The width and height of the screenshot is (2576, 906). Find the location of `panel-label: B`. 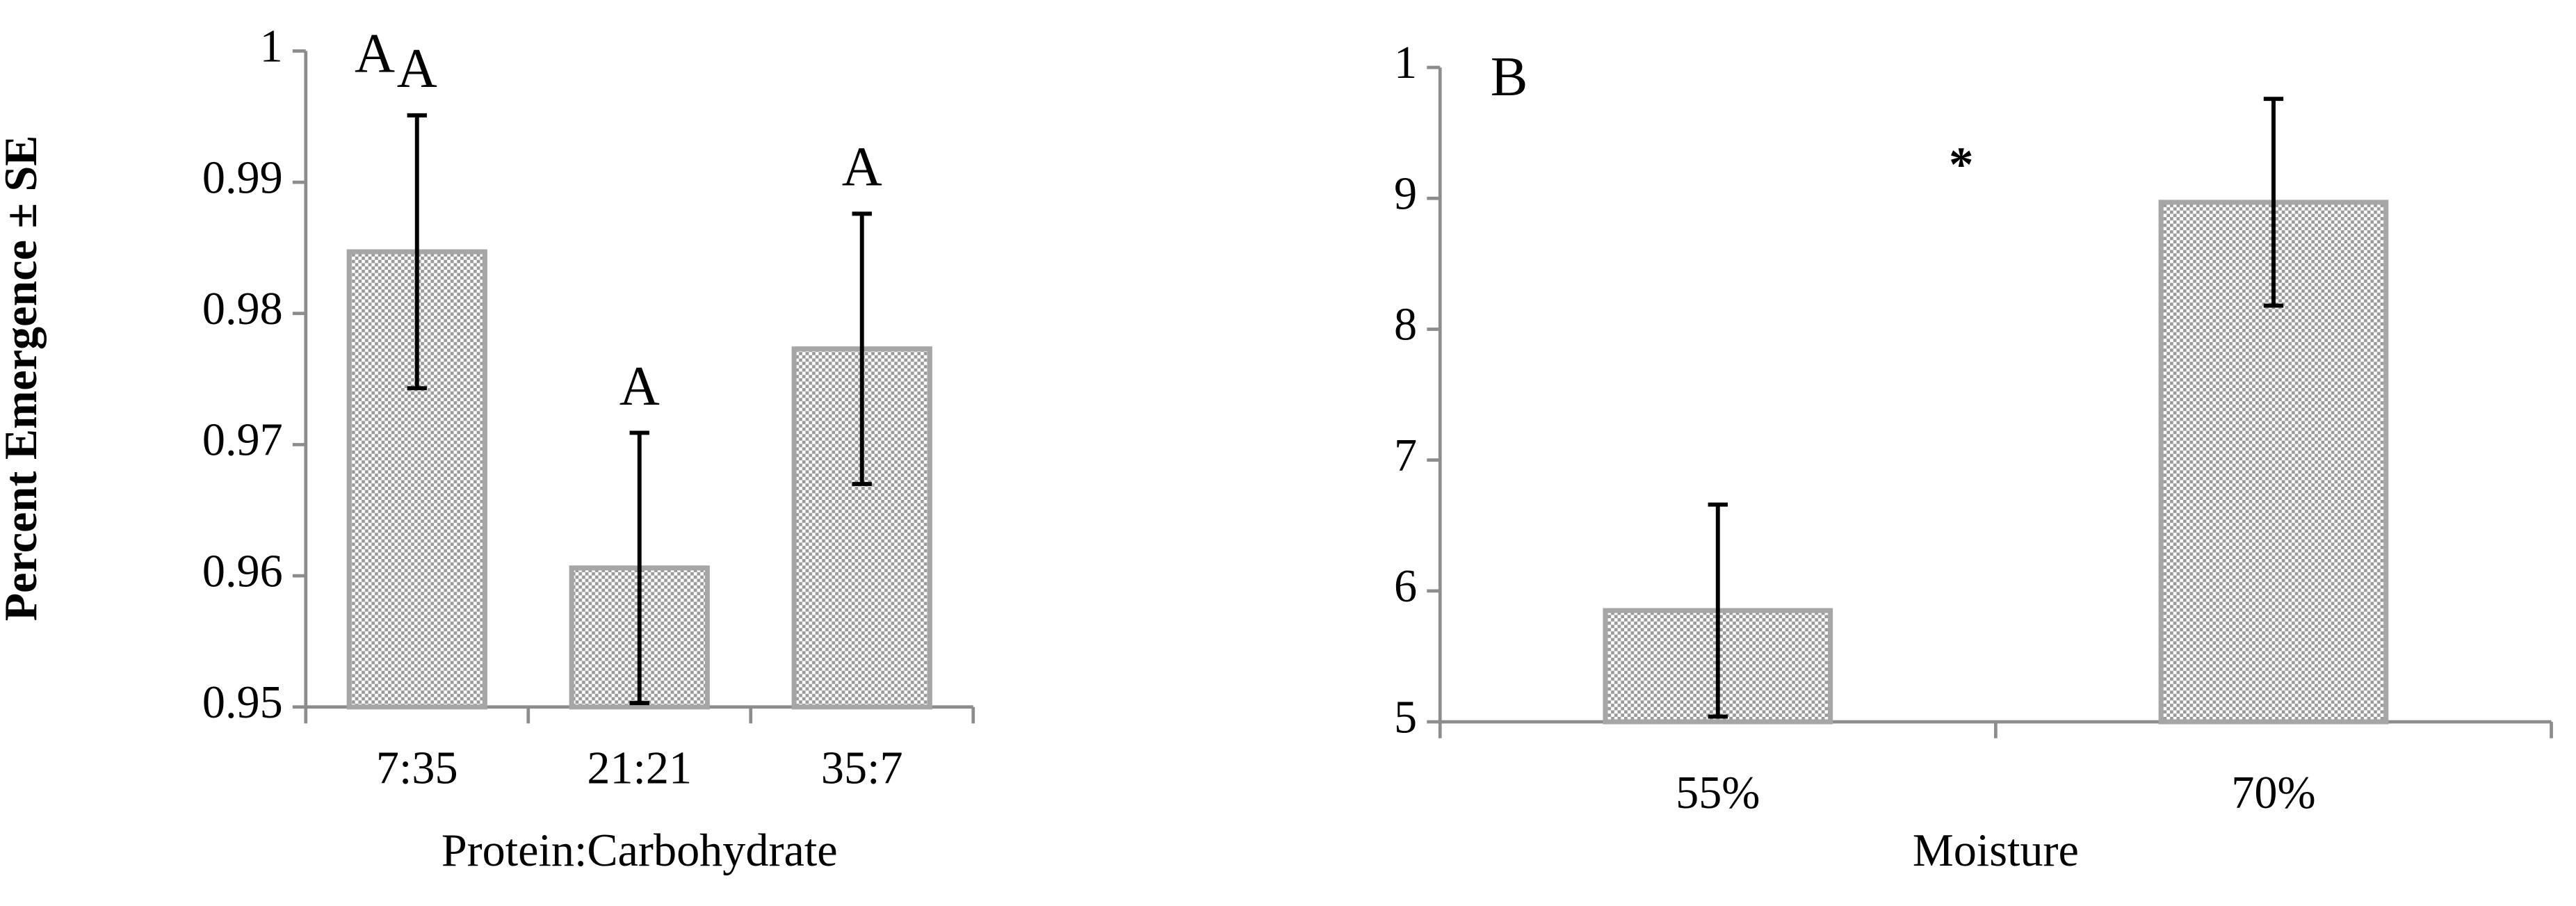

panel-label: B is located at coordinates (1509, 77).